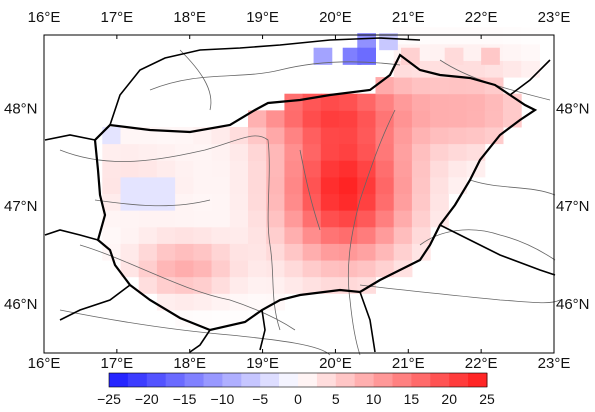 Image resolution: width=595 pixels, height=412 pixels. I want to click on river-koros, so click(487, 245).